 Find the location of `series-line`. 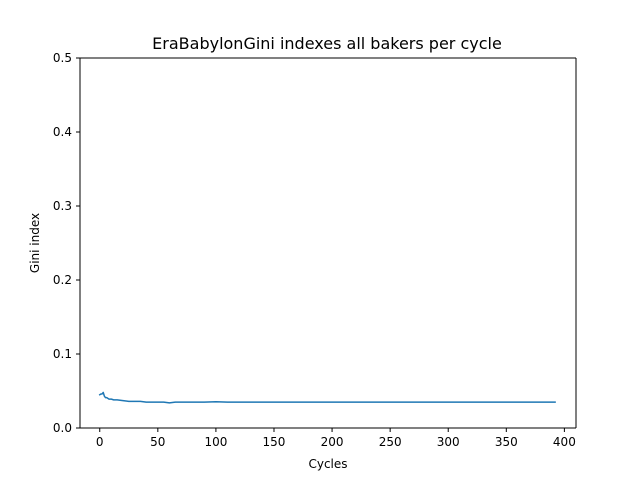

series-line is located at coordinates (327, 397).